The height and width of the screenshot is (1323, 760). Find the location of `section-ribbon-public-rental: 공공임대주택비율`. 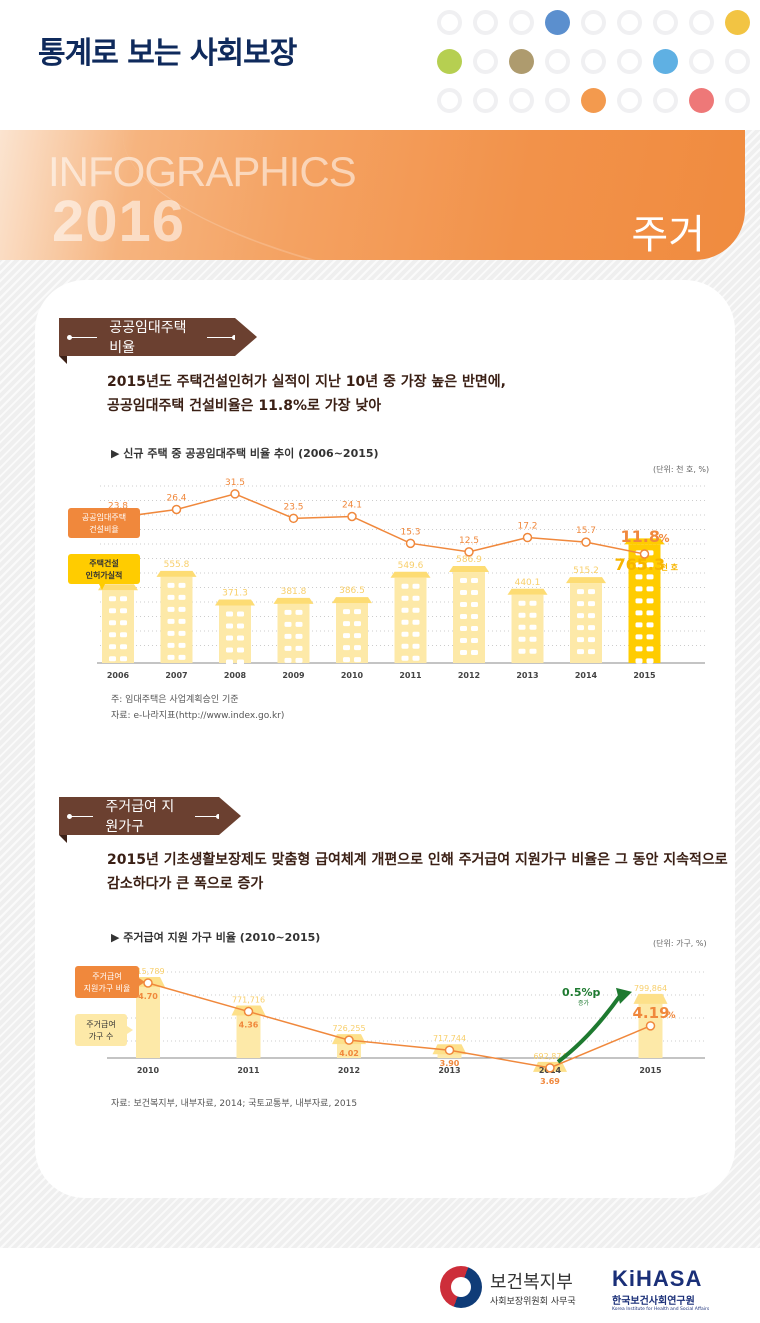

section-ribbon-public-rental: 공공임대주택비율 is located at coordinates (158, 341).